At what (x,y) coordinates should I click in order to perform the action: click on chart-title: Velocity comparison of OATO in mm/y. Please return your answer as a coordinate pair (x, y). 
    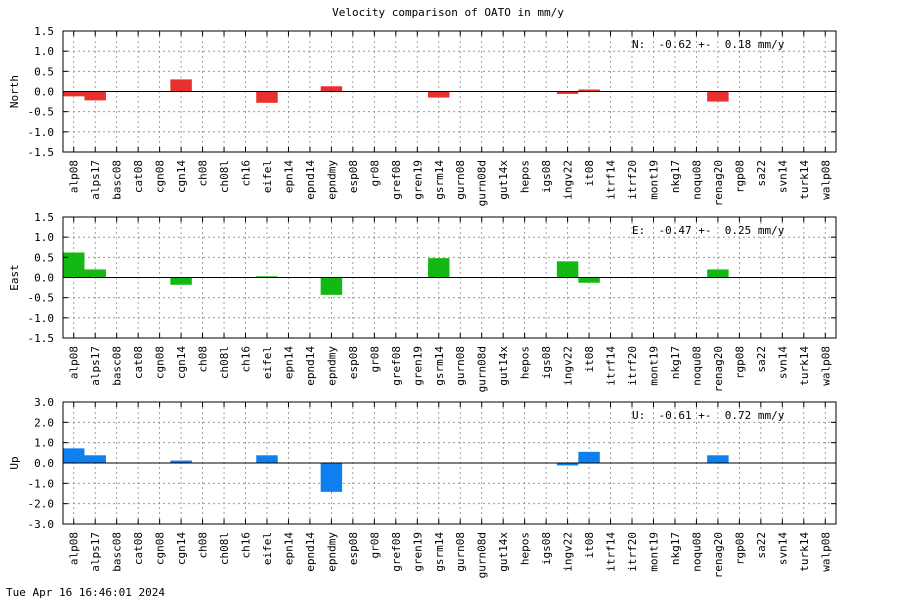
    Looking at the image, I should click on (448, 12).